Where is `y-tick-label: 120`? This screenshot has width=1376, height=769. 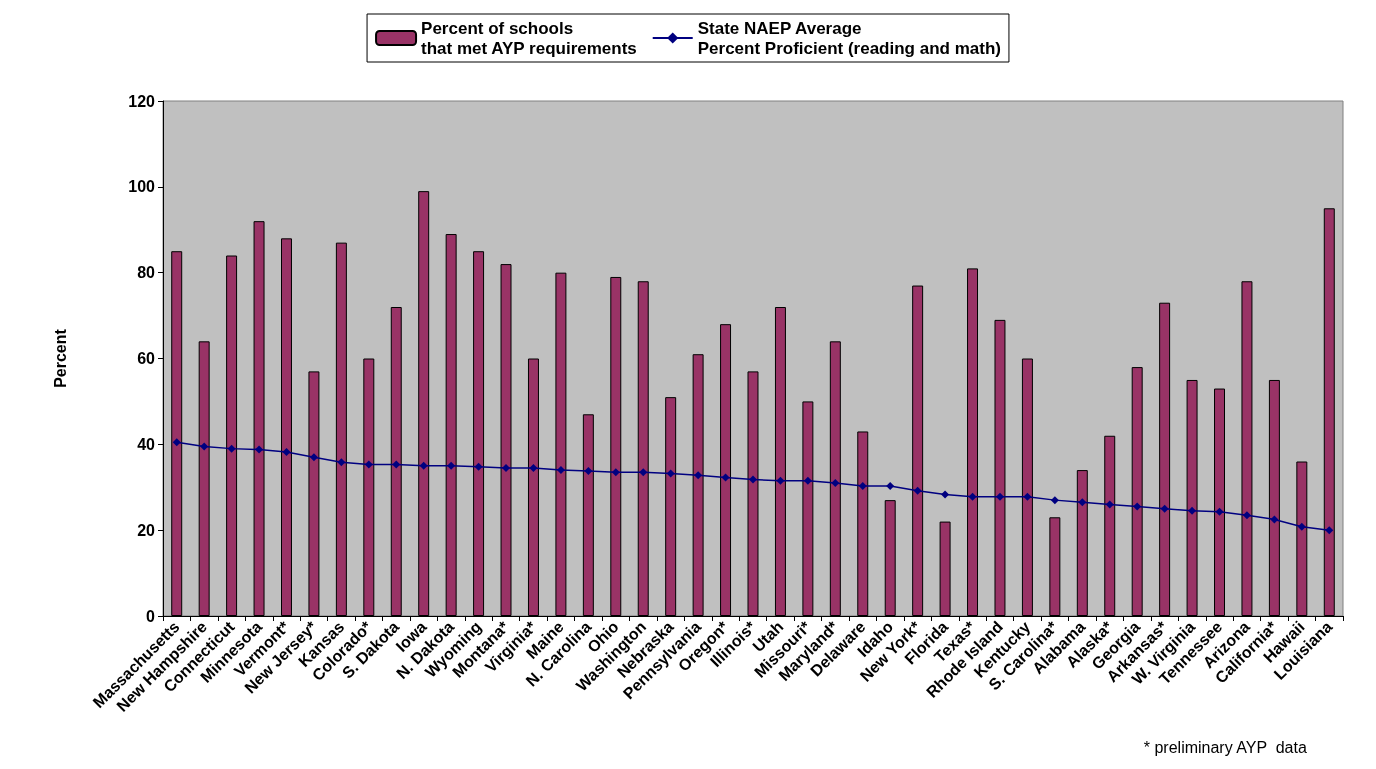
y-tick-label: 120 is located at coordinates (142, 101).